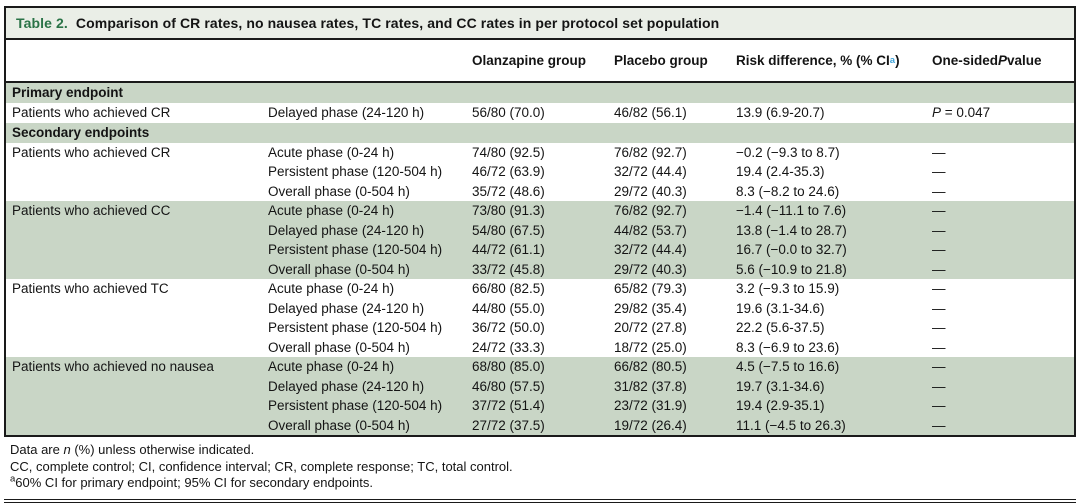 This screenshot has height=503, width=1080. What do you see at coordinates (671, 367) in the screenshot?
I see `placebo-cell: 66/82 (80.5)` at bounding box center [671, 367].